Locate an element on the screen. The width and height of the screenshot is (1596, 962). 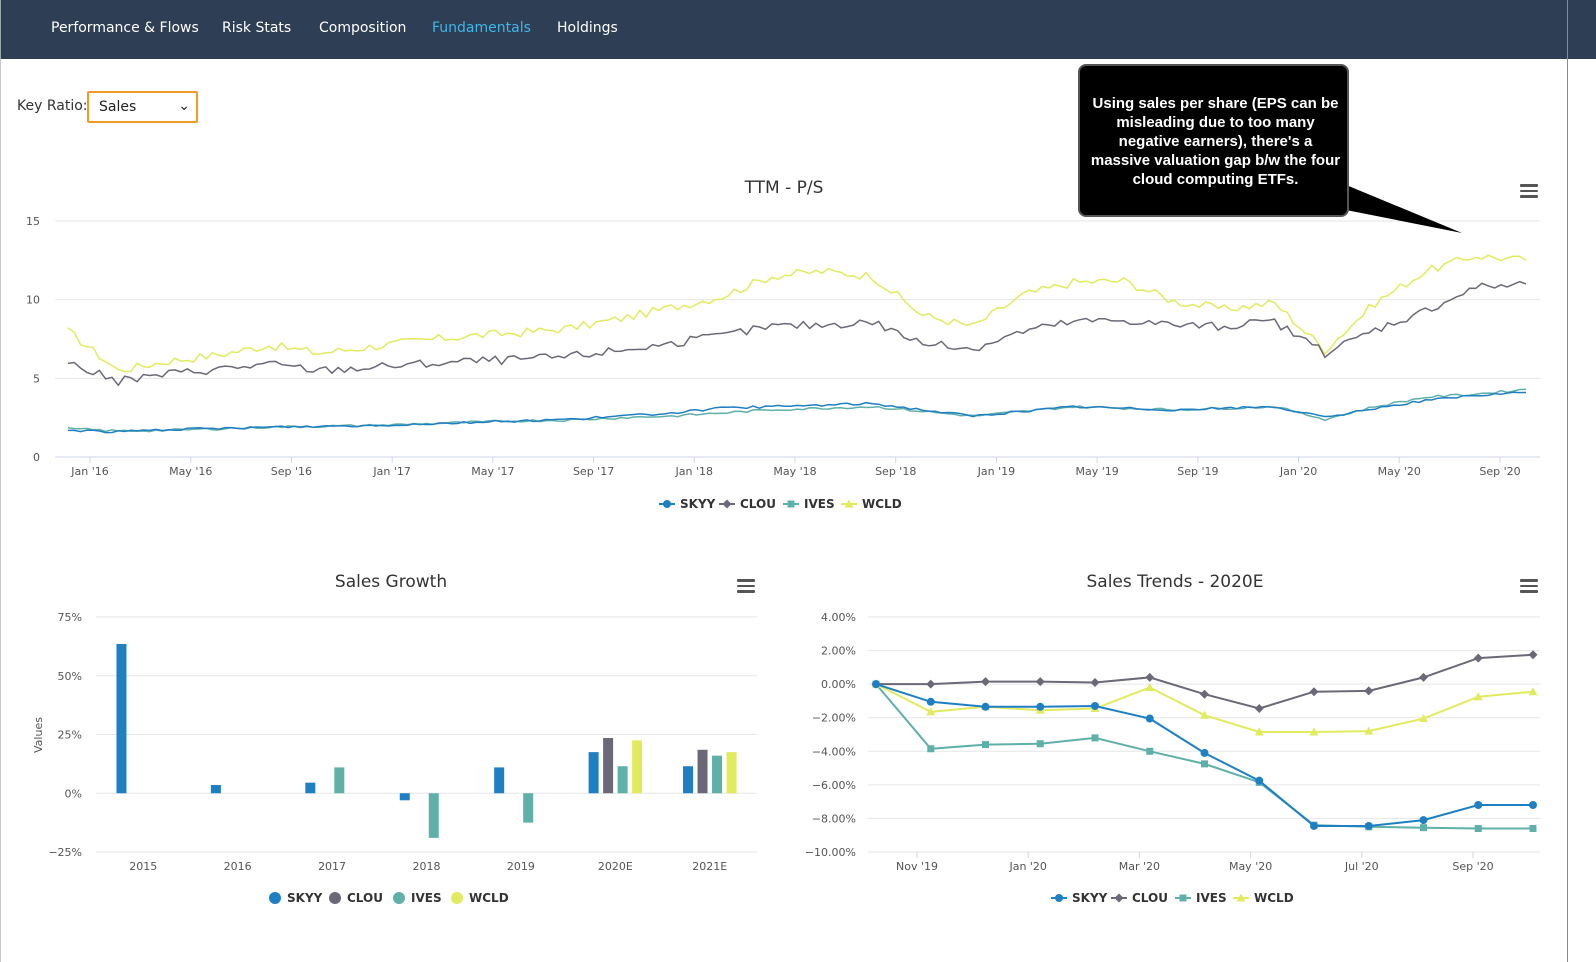
series-line-skyy is located at coordinates (797, 412).